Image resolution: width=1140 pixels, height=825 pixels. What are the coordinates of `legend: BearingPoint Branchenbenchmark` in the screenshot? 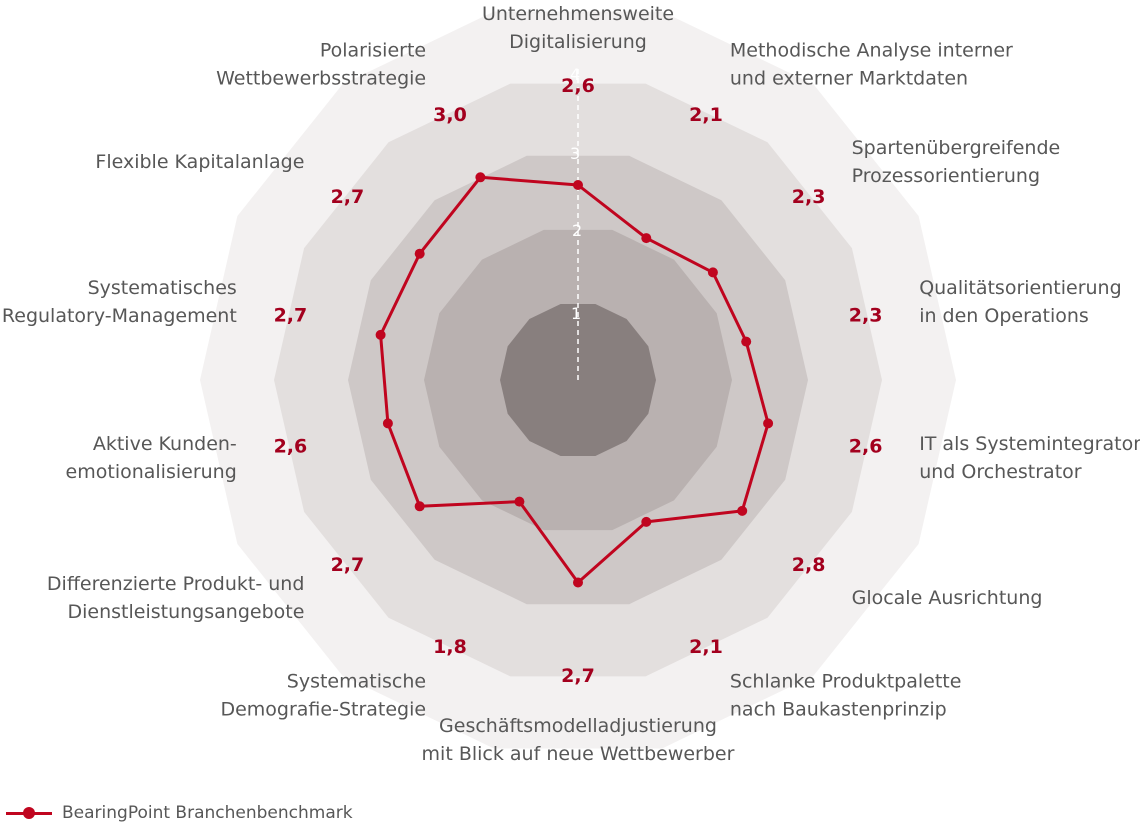 It's located at (179, 813).